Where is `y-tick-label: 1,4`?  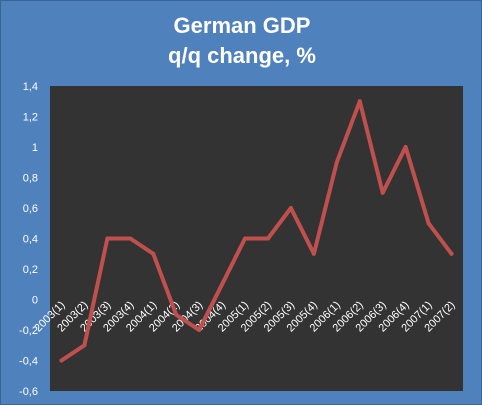
y-tick-label: 1,4 is located at coordinates (30, 87).